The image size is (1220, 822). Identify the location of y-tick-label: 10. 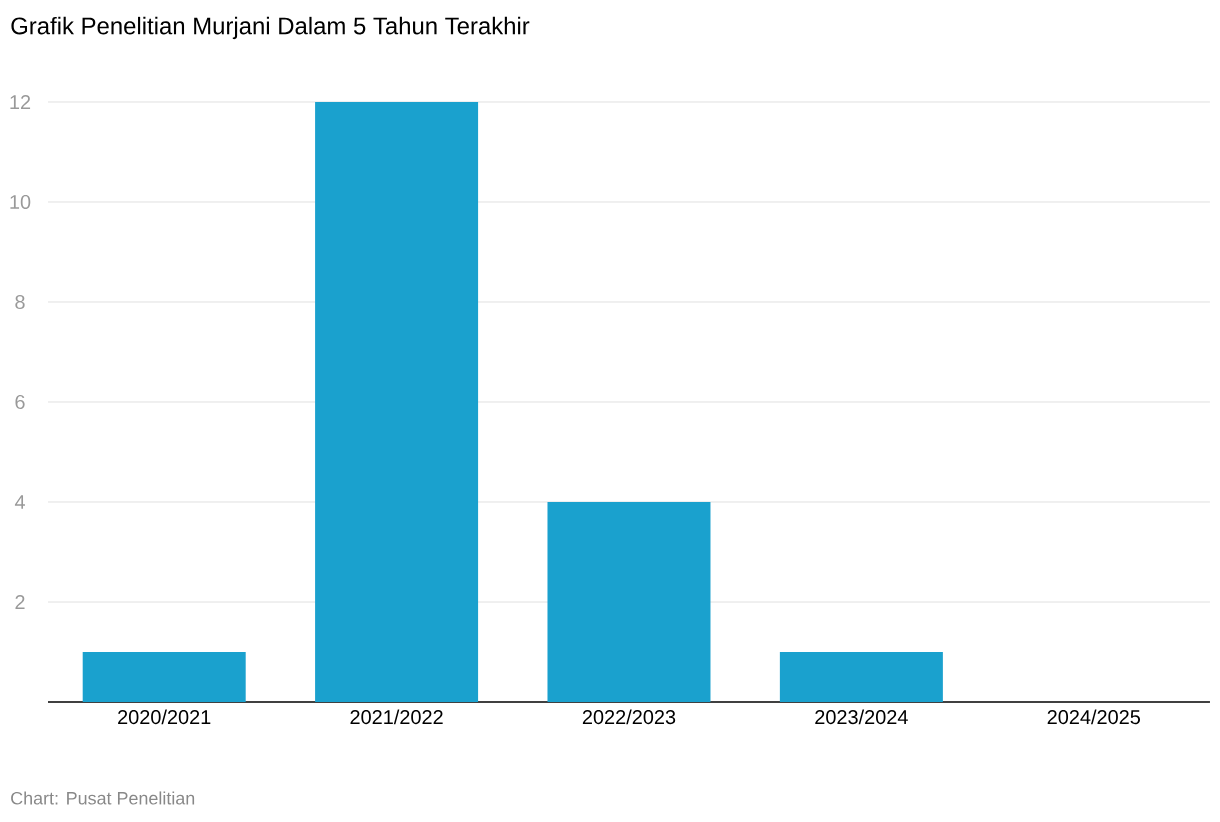
(20, 202).